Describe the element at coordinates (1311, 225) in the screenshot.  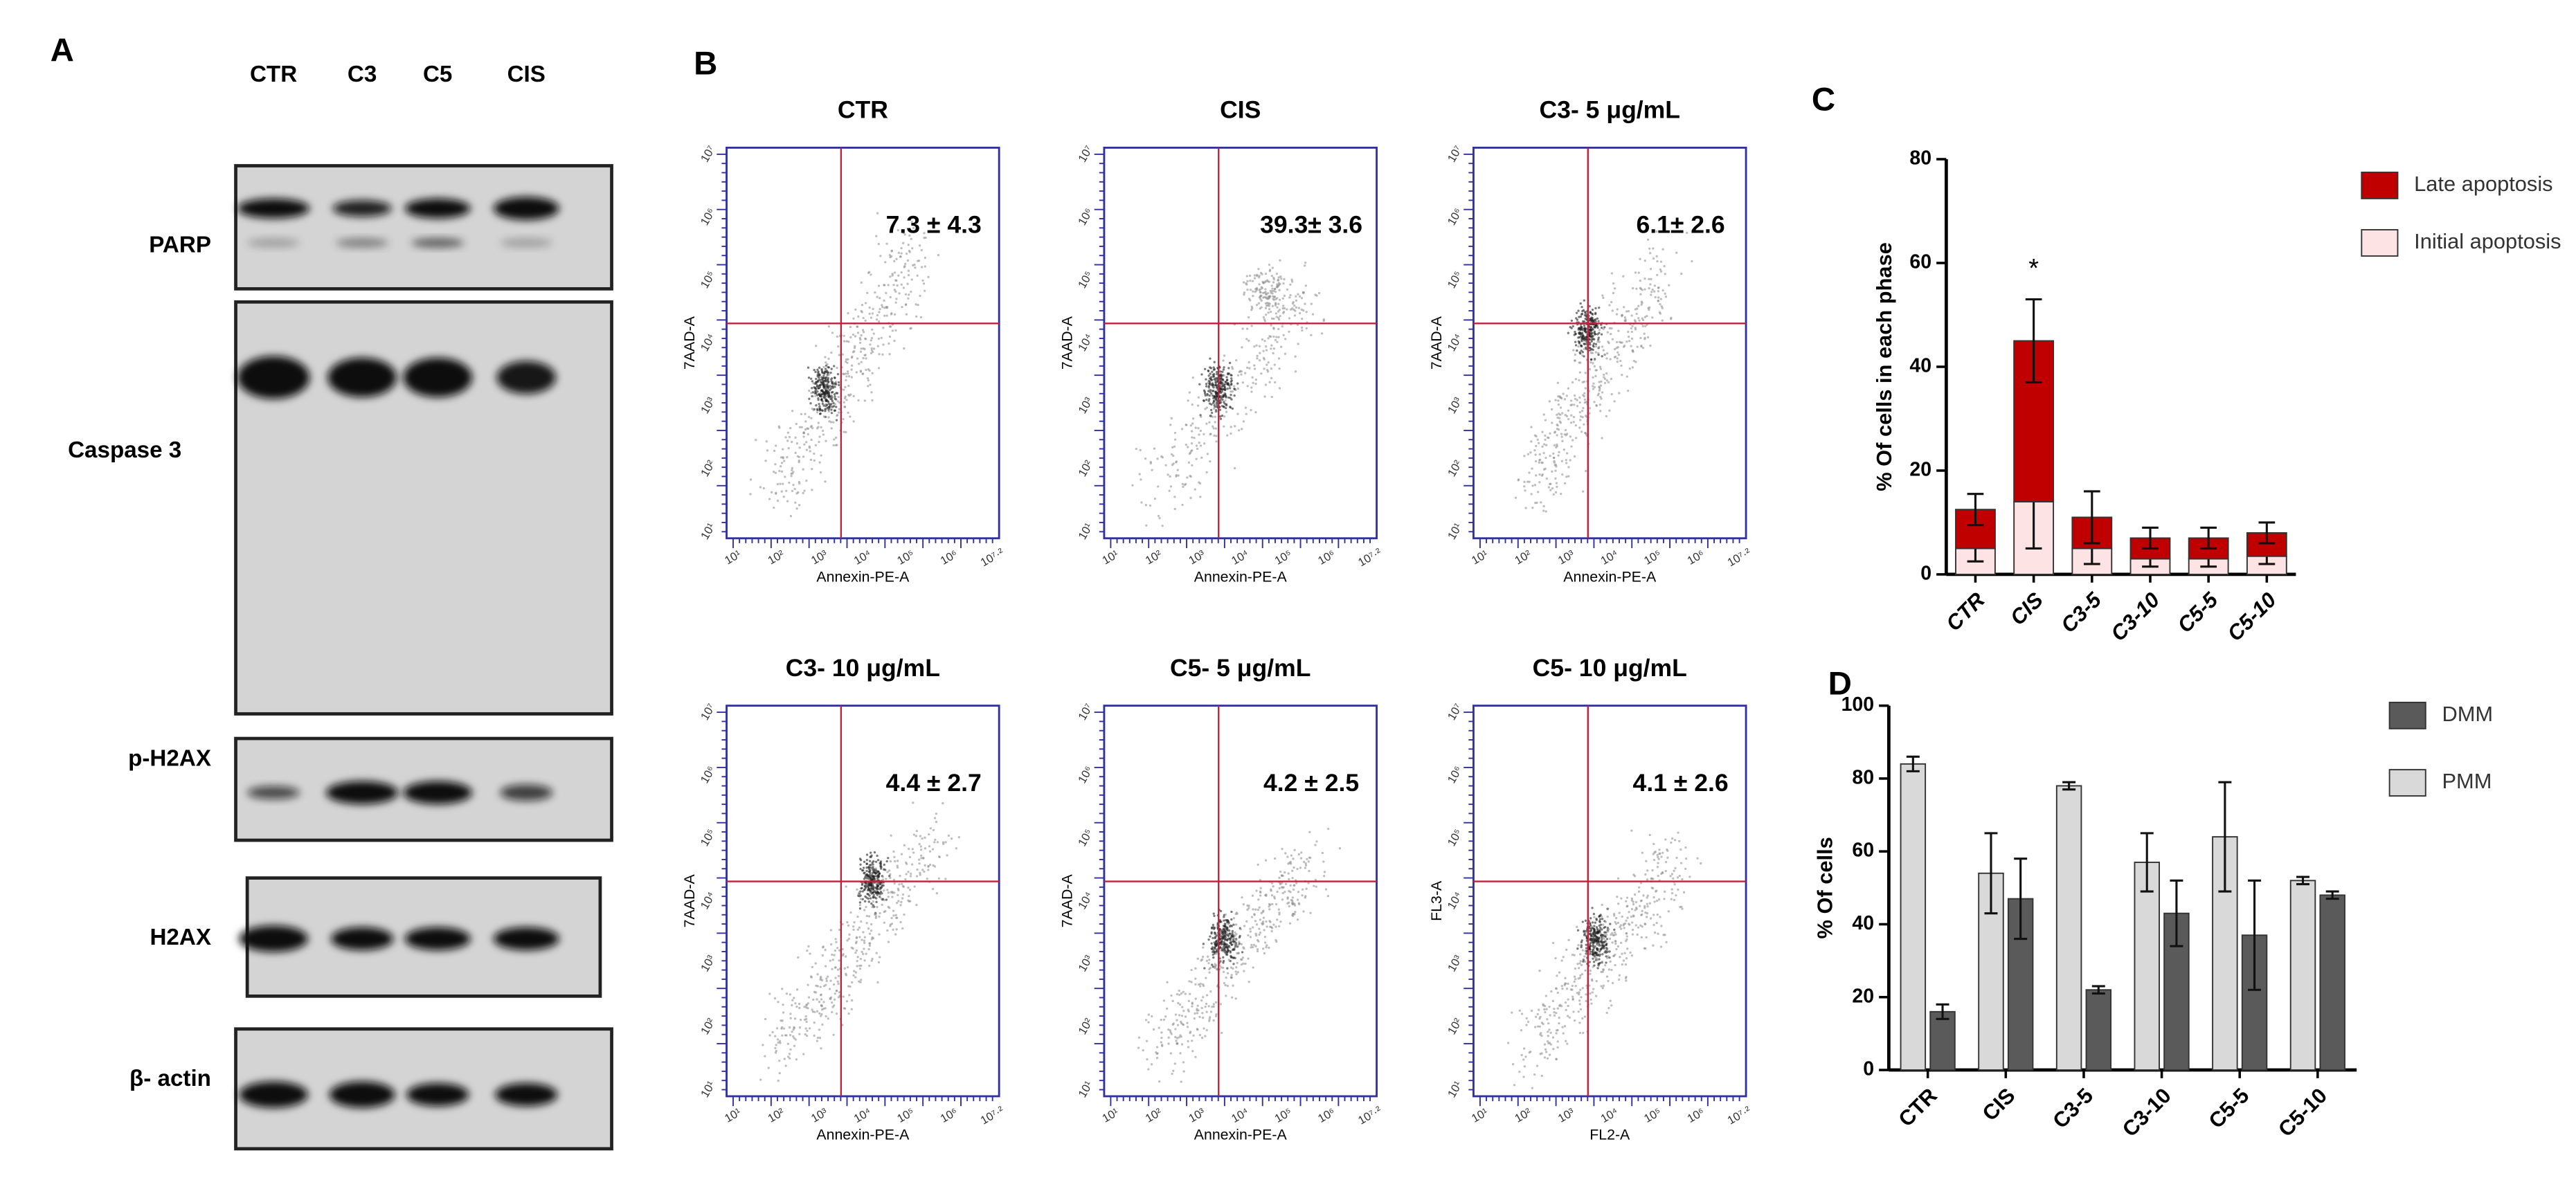
I see `flow-value: 39.3± 3.6` at that location.